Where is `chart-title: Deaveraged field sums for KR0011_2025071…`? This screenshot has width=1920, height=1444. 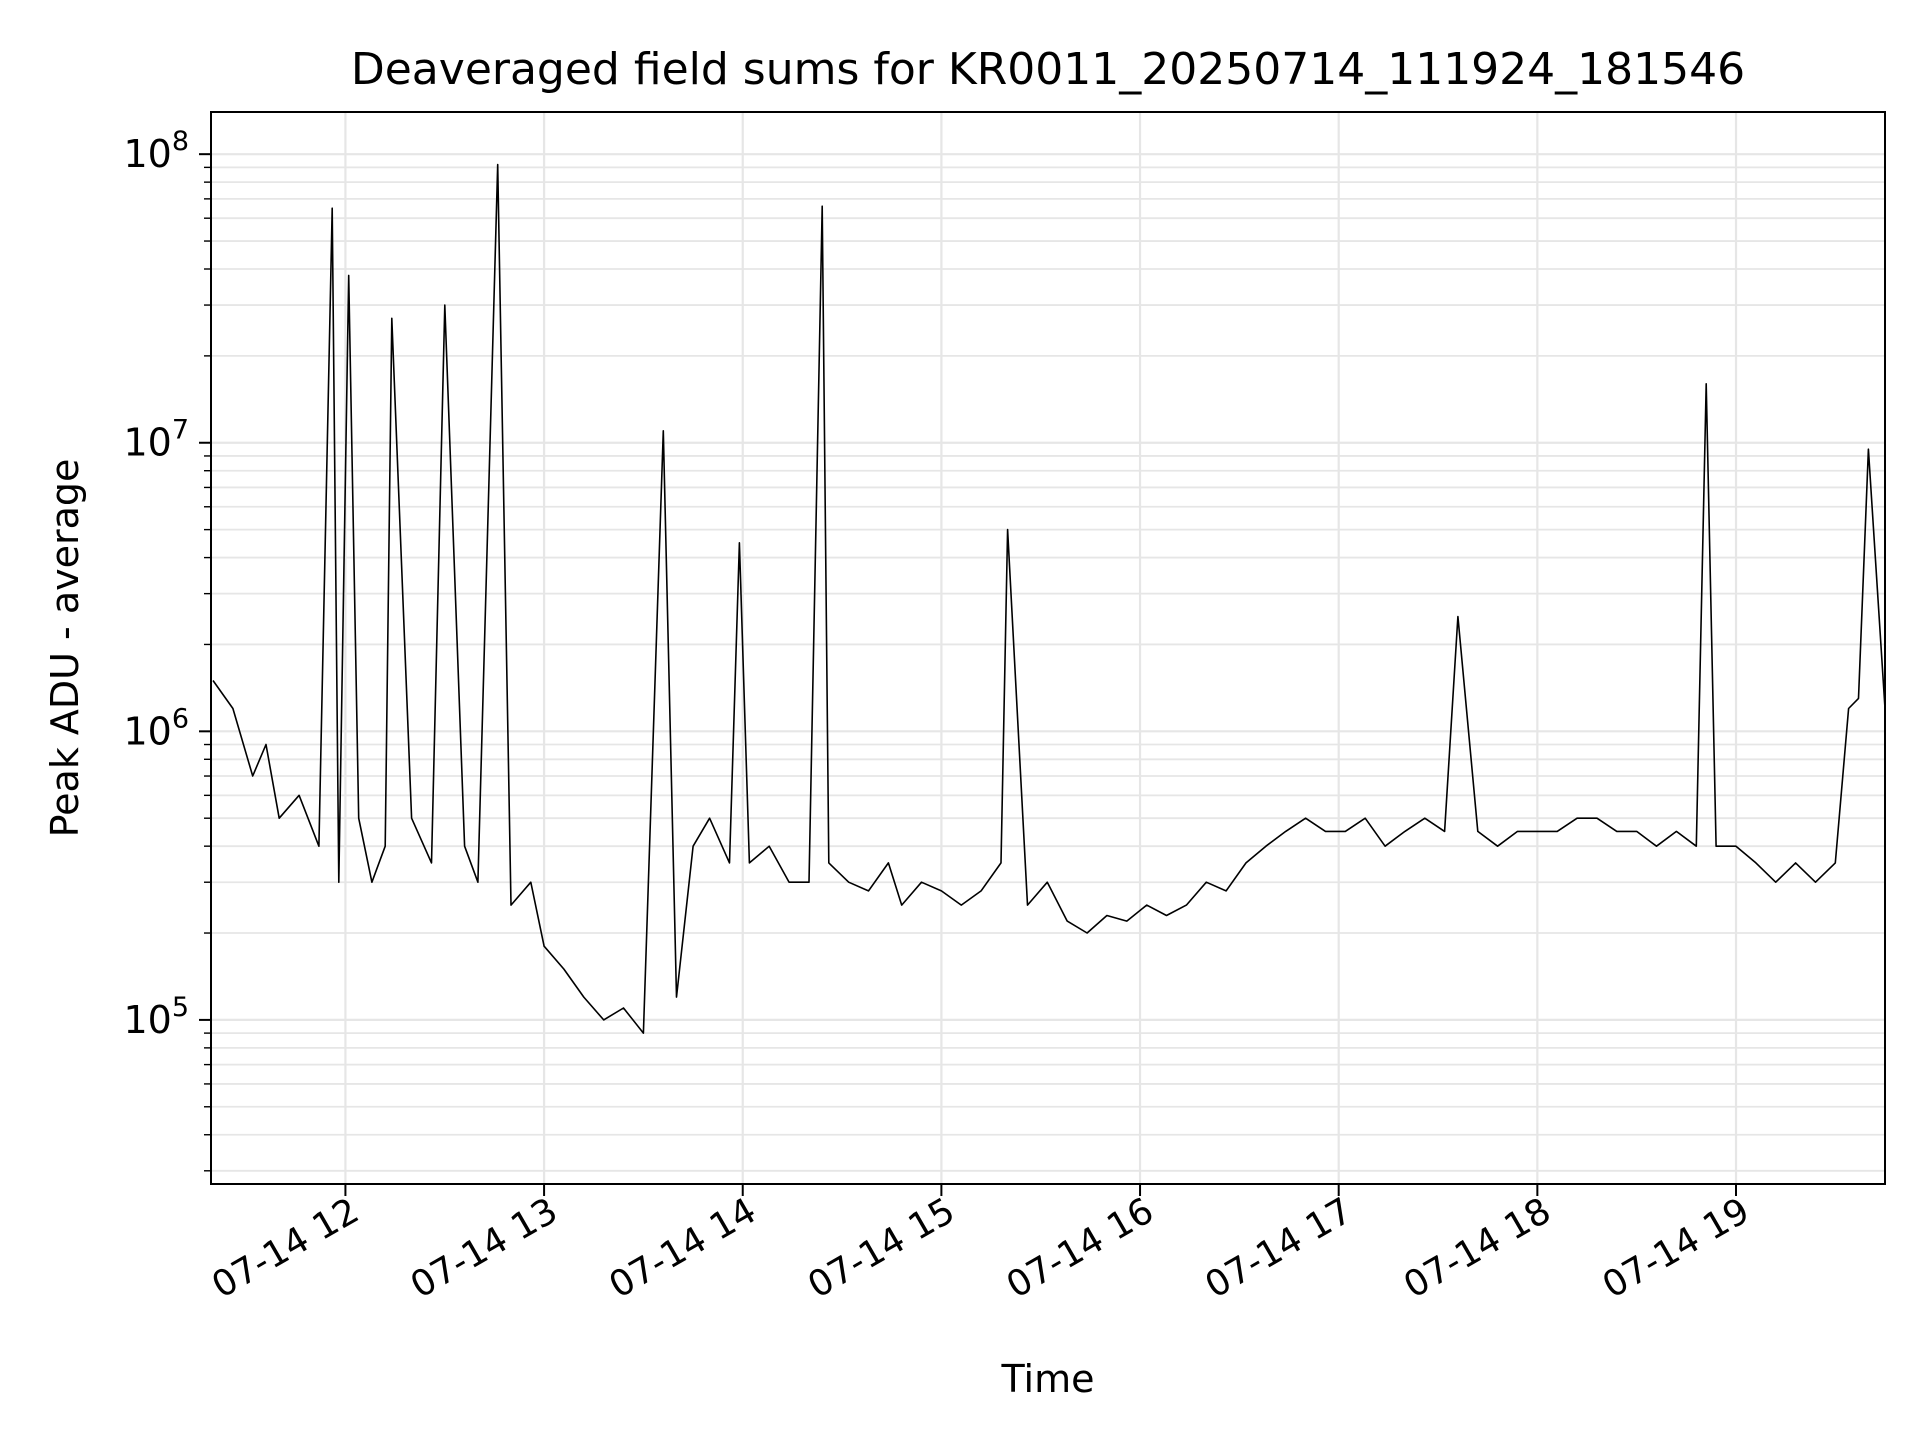
chart-title: Deaveraged field sums for KR0011_2025071… is located at coordinates (1048, 69).